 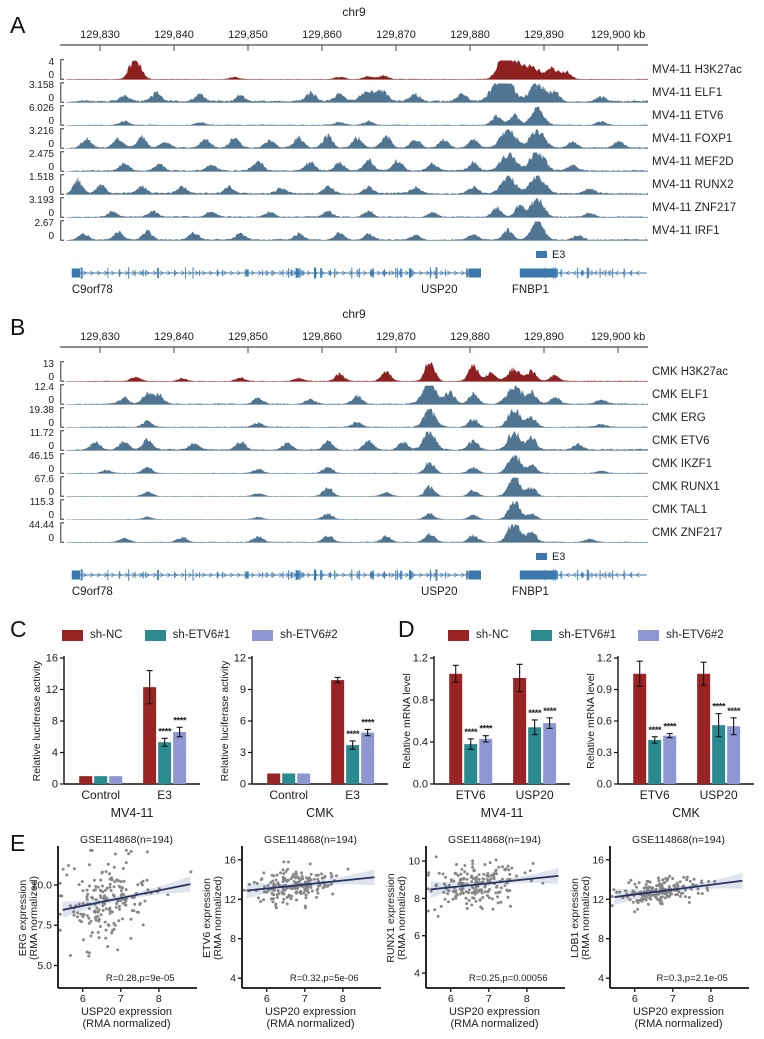 What do you see at coordinates (354, 69) in the screenshot?
I see `track-plot` at bounding box center [354, 69].